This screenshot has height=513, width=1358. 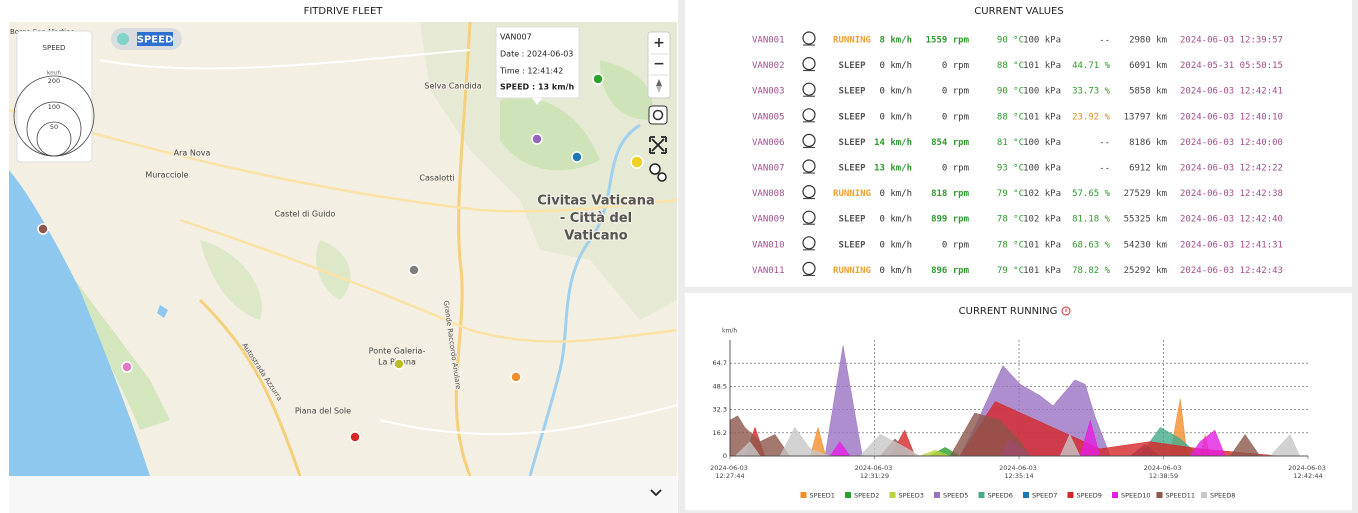 I want to click on table-cell: 5858 km, so click(x=1148, y=92).